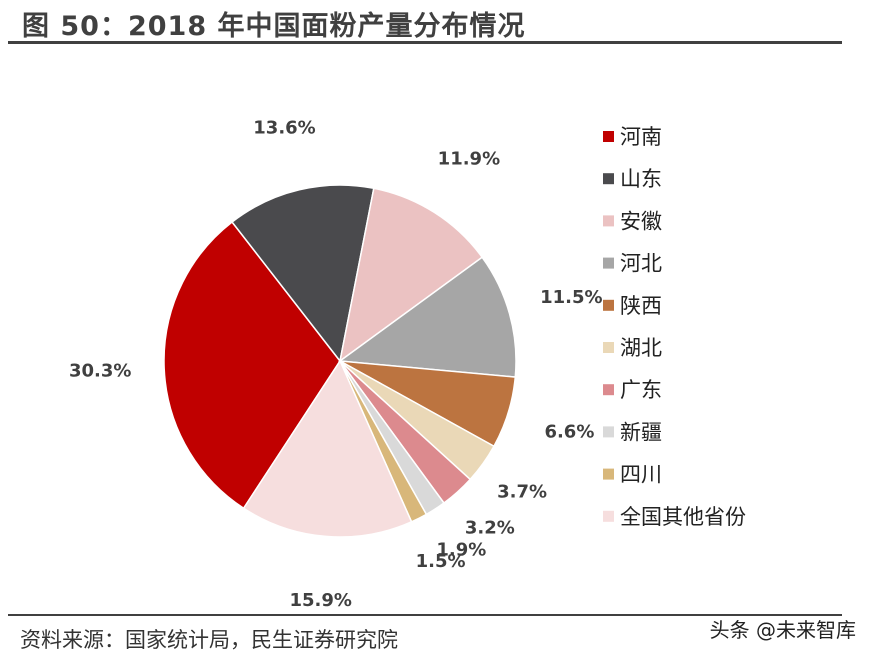  I want to click on slice-label-3: 11.5%, so click(571, 297).